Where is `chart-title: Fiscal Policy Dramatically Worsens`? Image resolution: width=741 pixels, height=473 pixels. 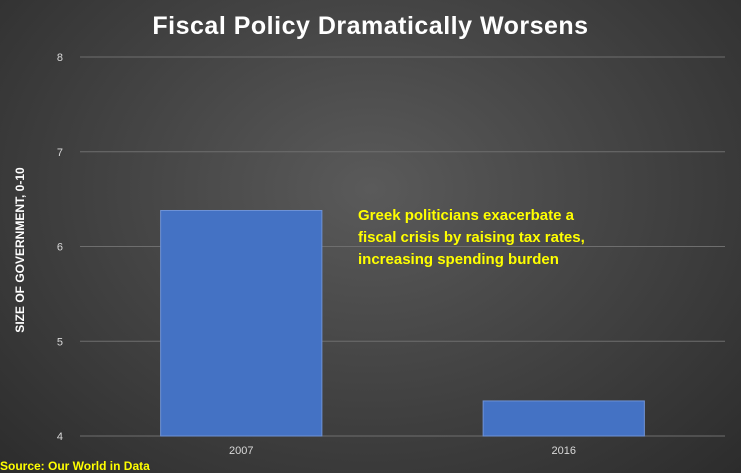 chart-title: Fiscal Policy Dramatically Worsens is located at coordinates (370, 26).